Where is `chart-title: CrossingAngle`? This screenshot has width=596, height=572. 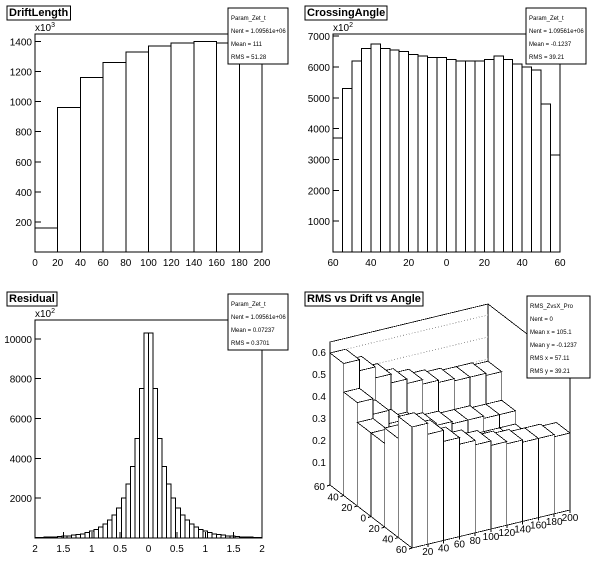 chart-title: CrossingAngle is located at coordinates (346, 13).